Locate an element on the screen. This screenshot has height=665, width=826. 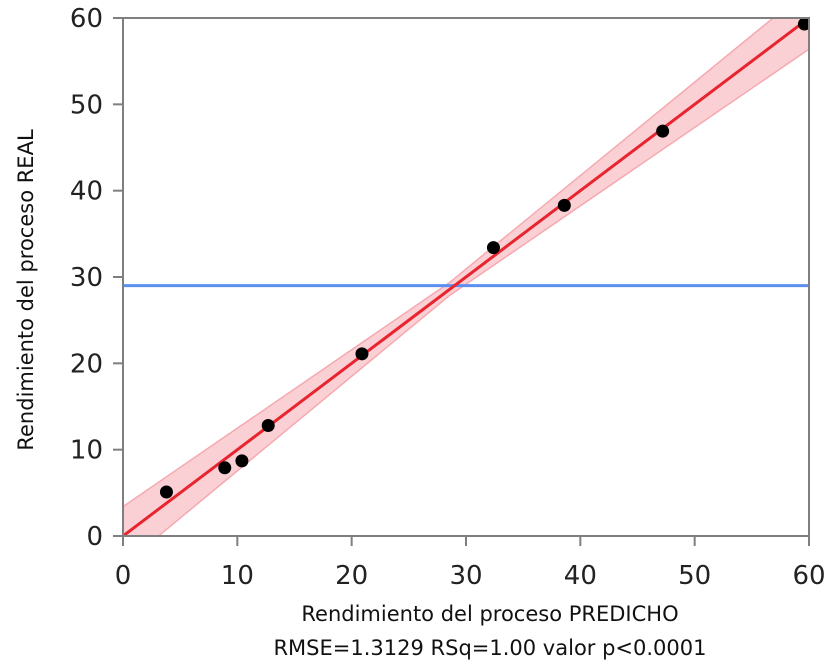
y-tick-label-60: 60 is located at coordinates (86, 19).